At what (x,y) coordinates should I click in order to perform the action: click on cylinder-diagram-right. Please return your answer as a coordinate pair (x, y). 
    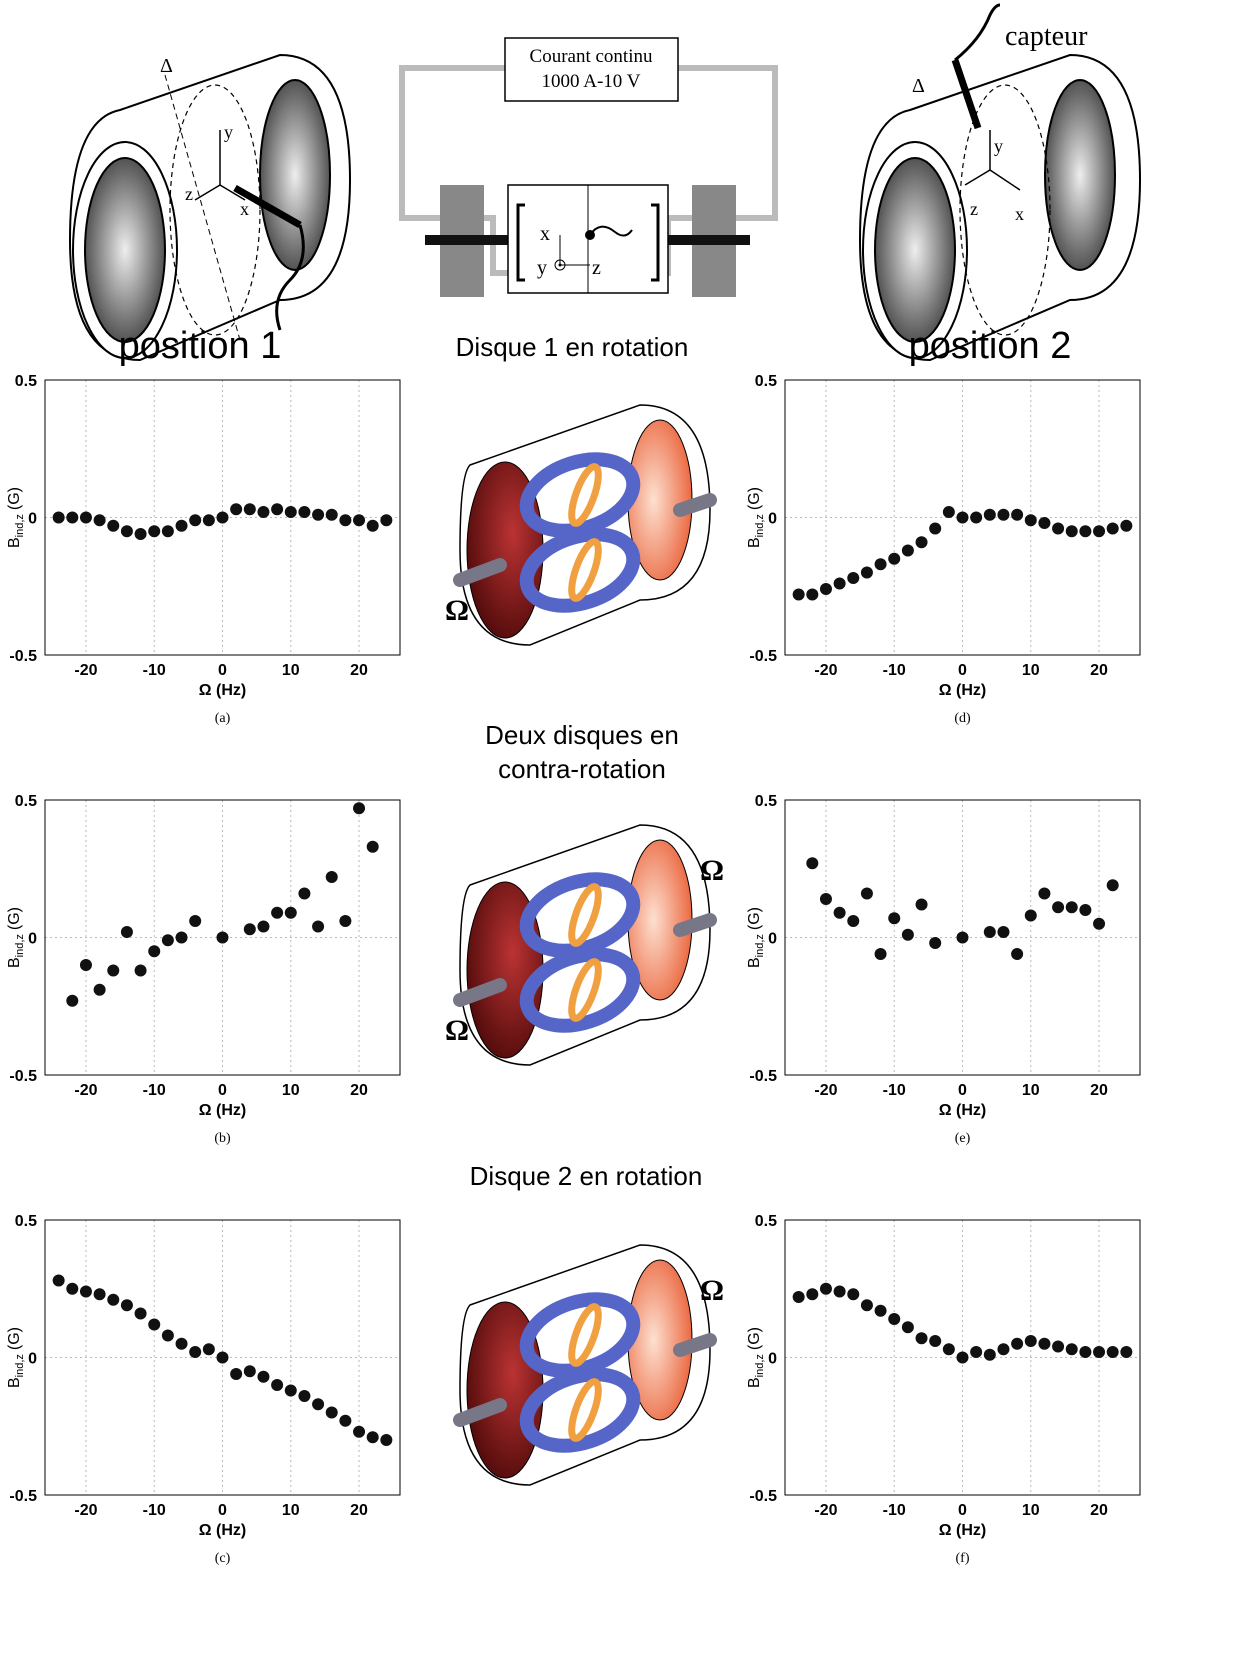
    Looking at the image, I should click on (1000, 182).